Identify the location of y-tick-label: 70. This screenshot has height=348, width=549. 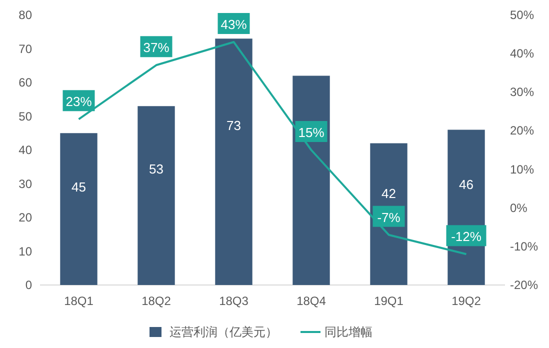
(25, 49).